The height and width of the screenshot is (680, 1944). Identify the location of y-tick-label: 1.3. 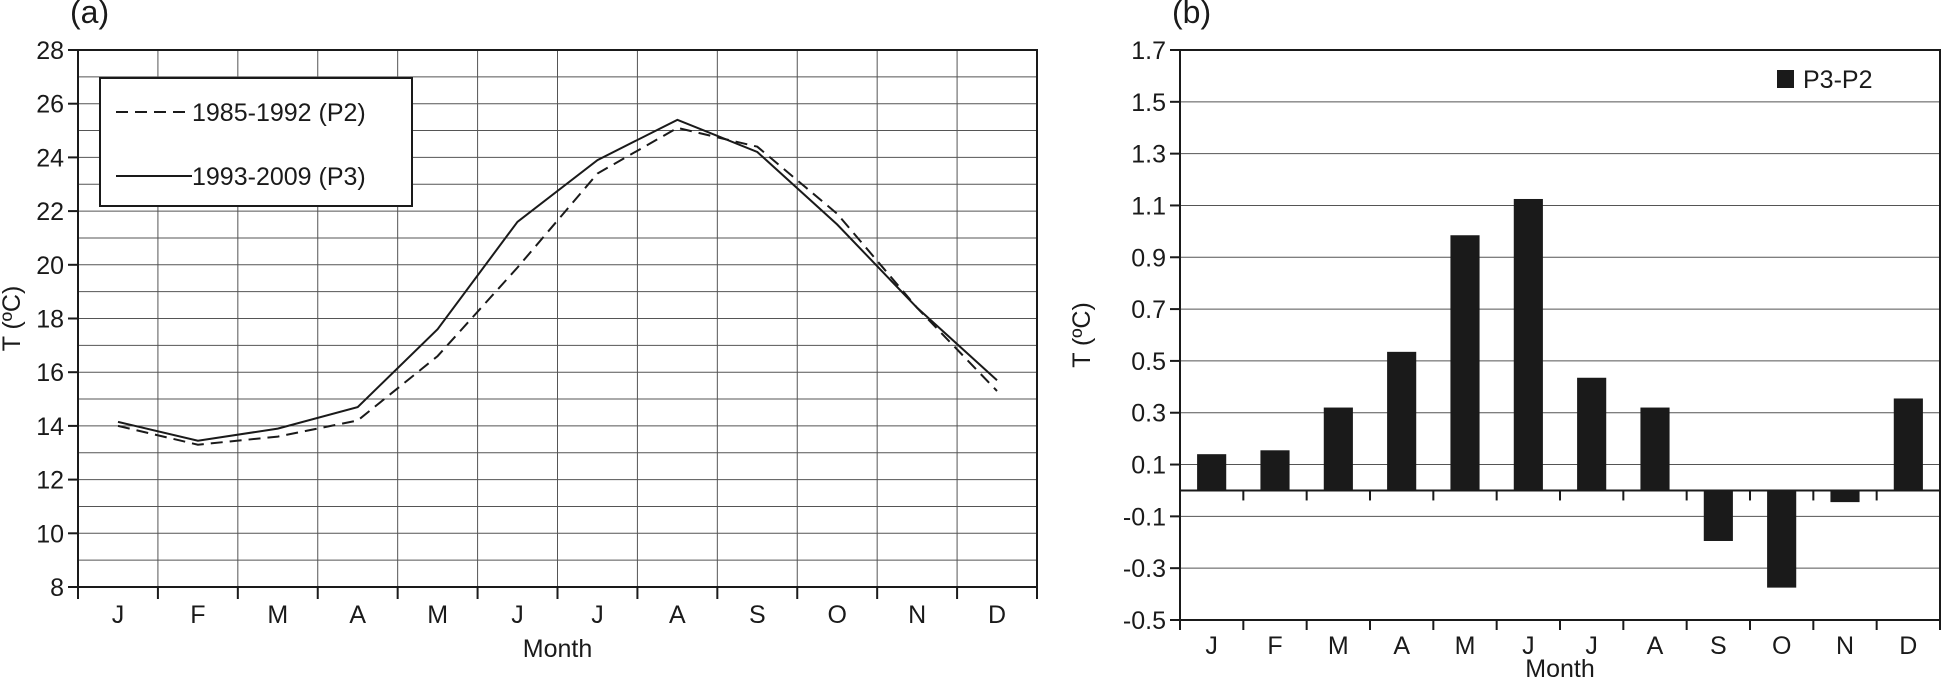
(1148, 155).